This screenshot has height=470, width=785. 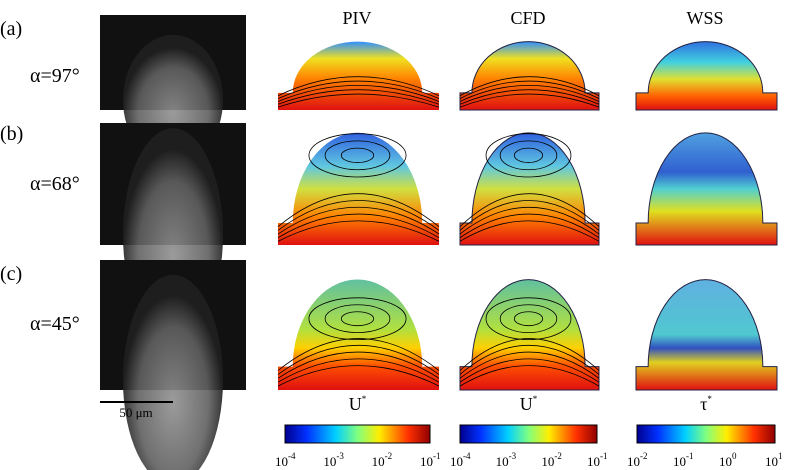 What do you see at coordinates (527, 18) in the screenshot?
I see `column-header: CFD` at bounding box center [527, 18].